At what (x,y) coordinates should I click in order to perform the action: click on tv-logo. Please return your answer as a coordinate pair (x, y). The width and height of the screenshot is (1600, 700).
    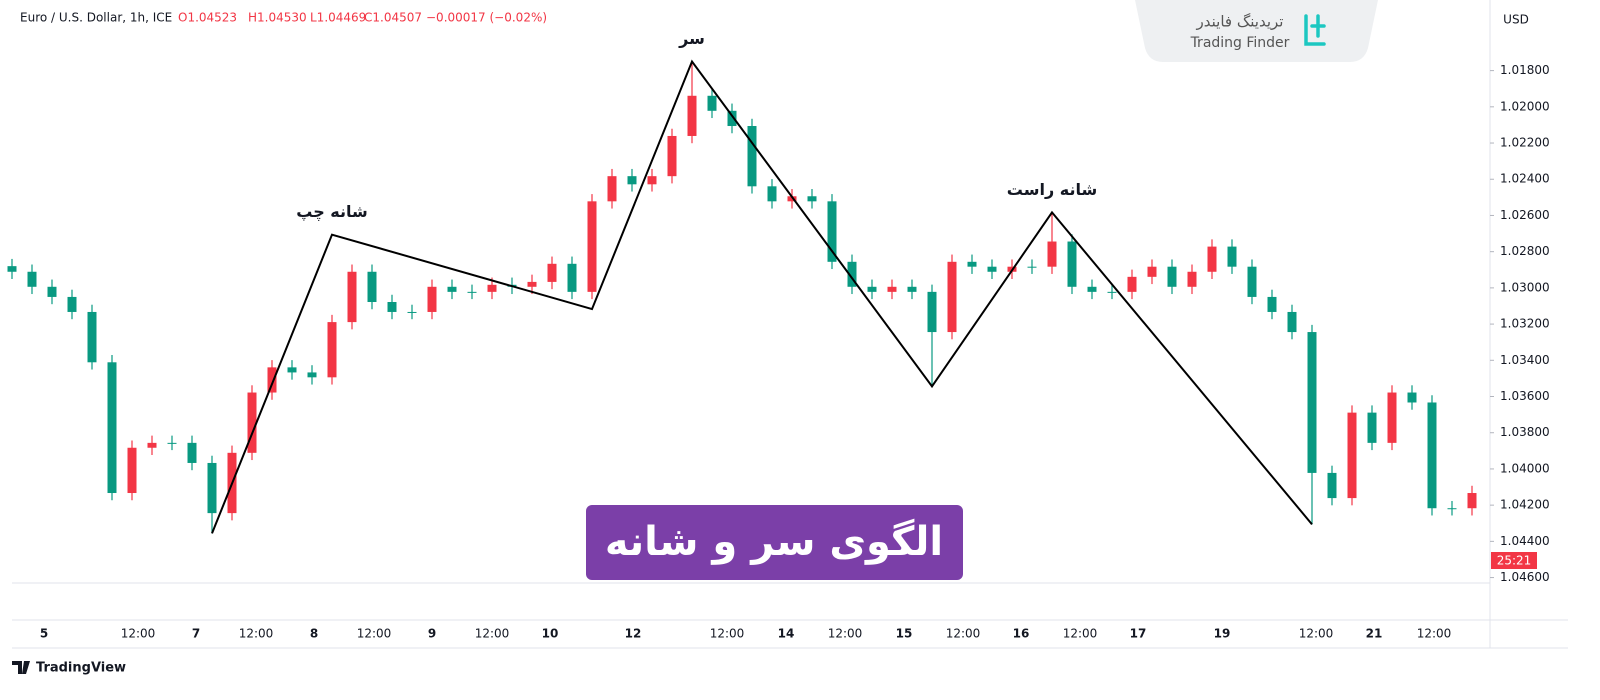
    Looking at the image, I should click on (21, 667).